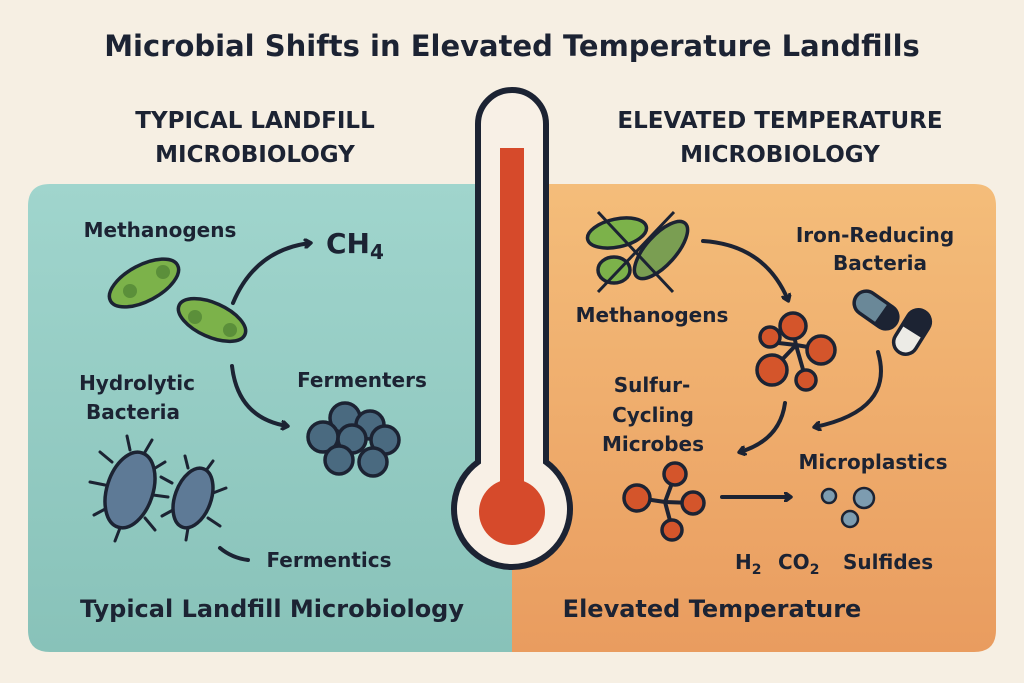  I want to click on arrow-to-sulfur, so click(763, 426).